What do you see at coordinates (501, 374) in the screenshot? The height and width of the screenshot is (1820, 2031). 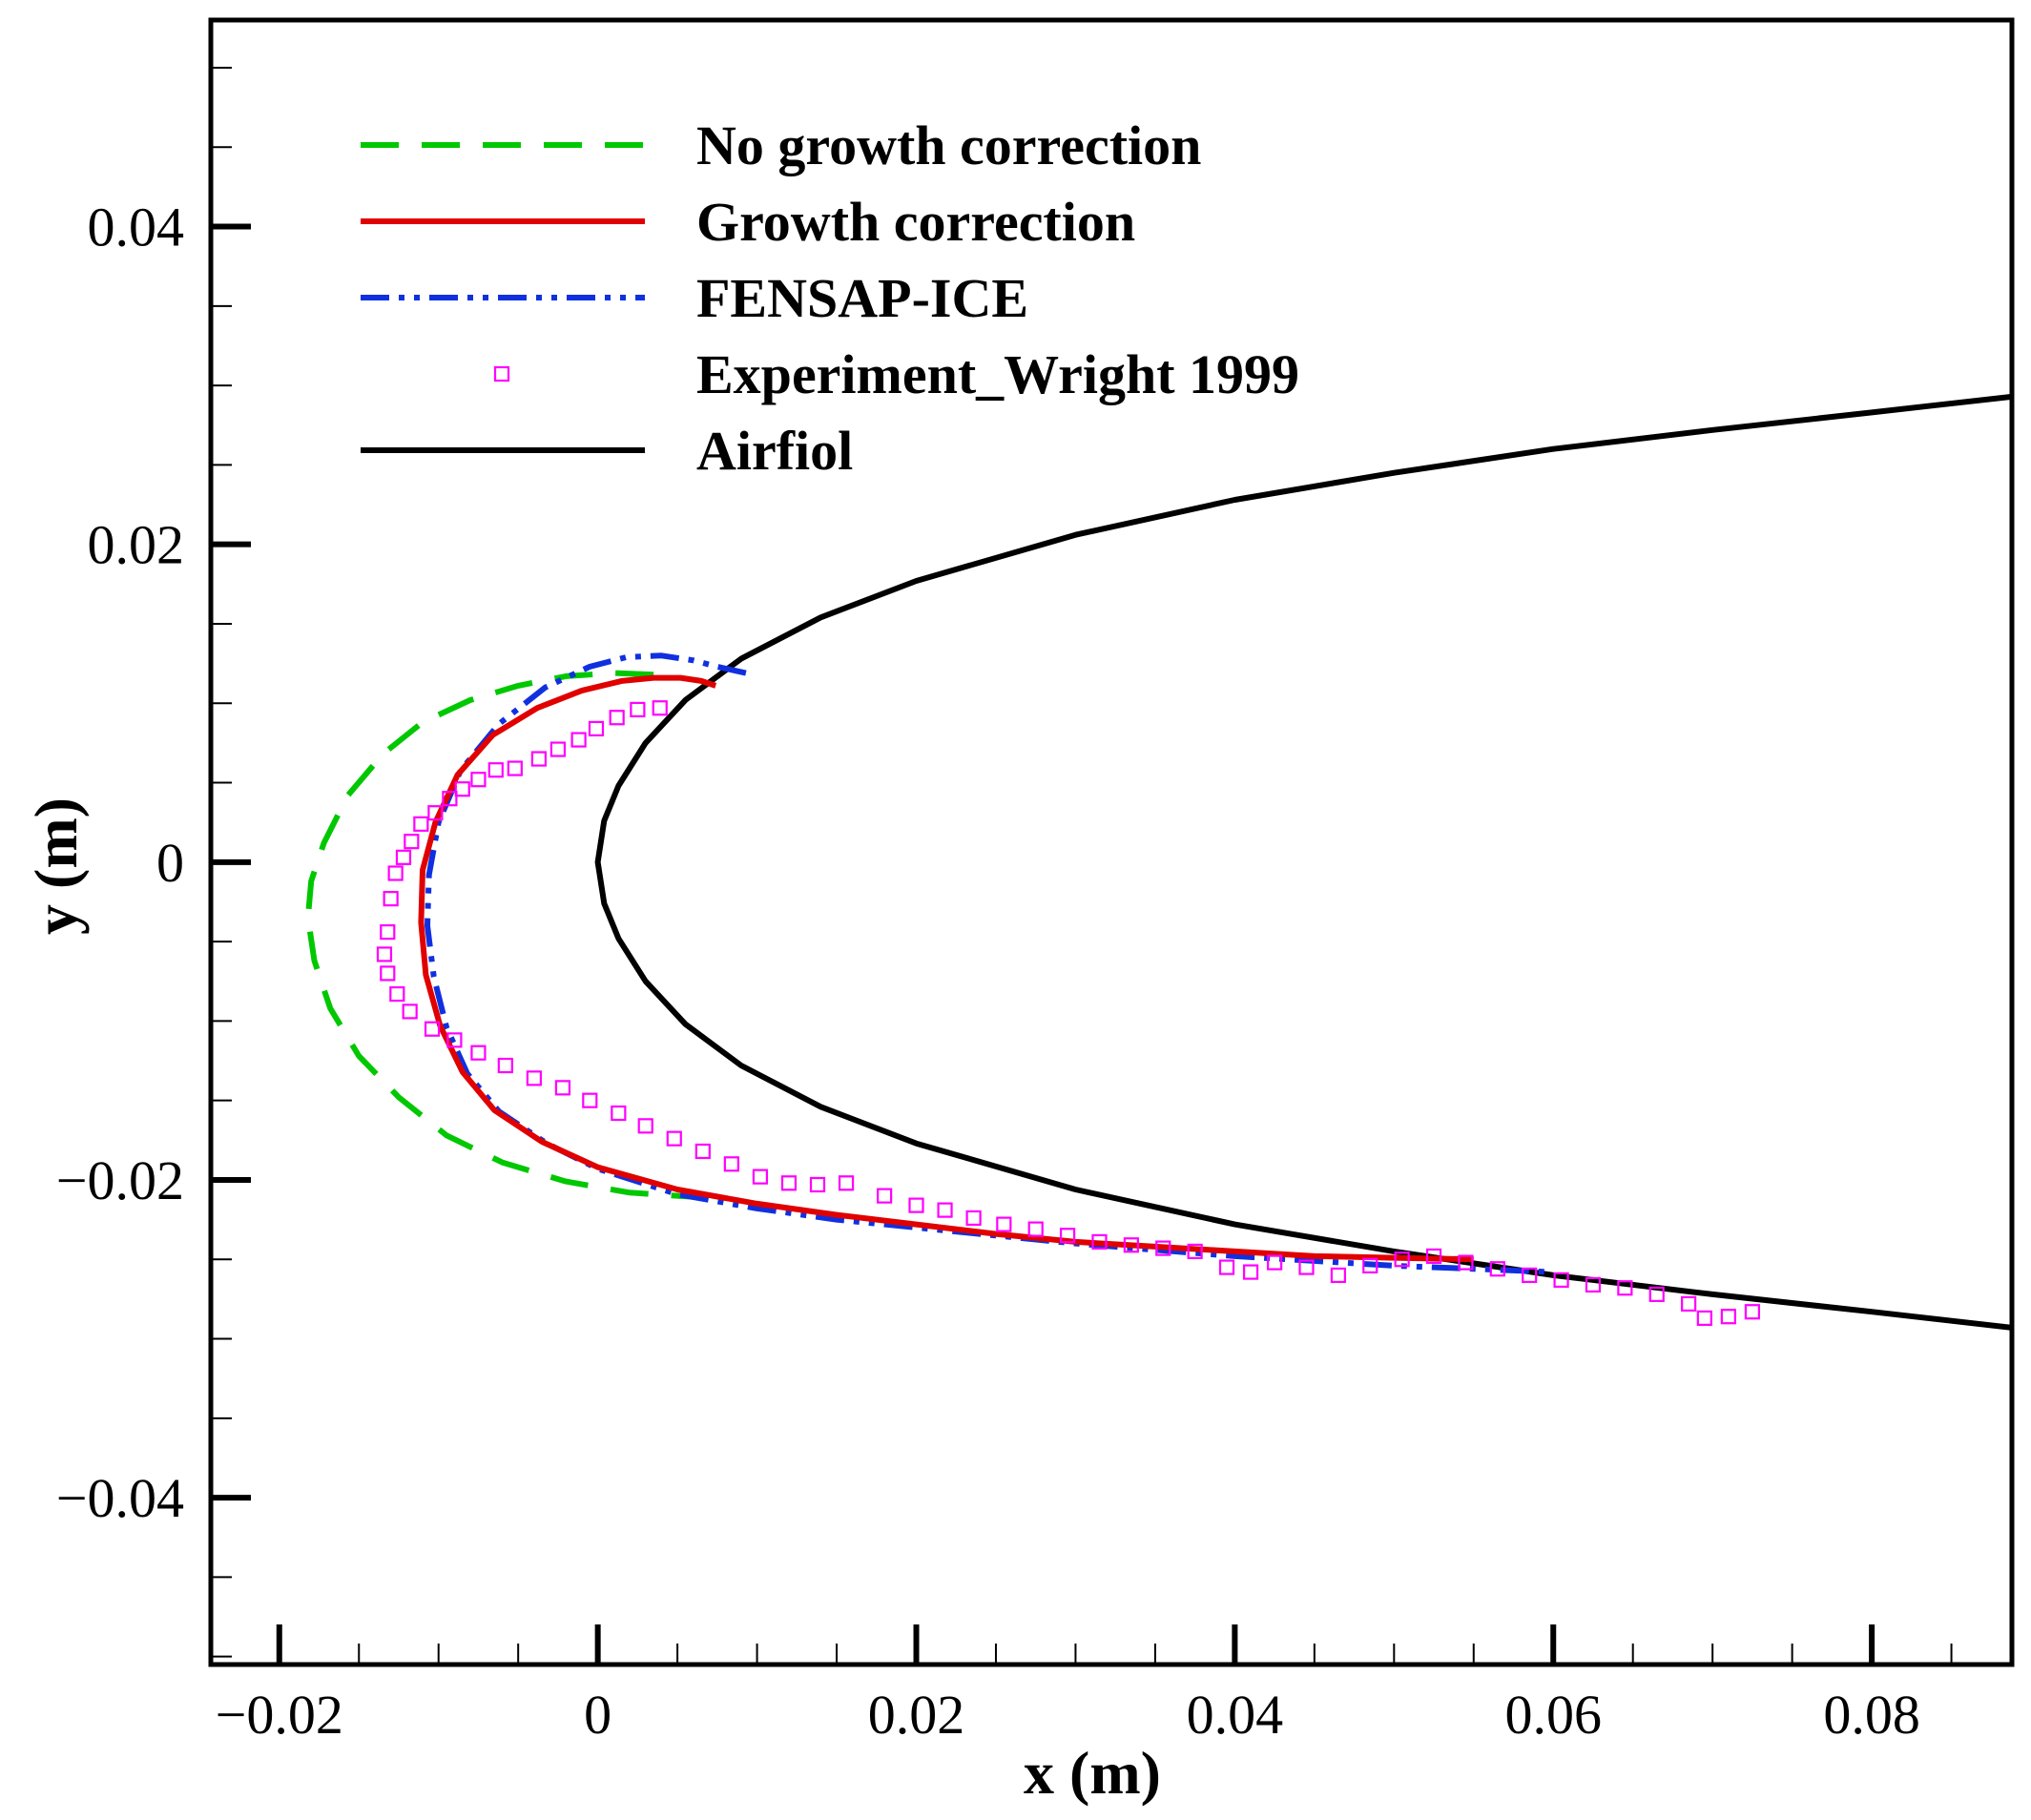 I see `legend-marker` at bounding box center [501, 374].